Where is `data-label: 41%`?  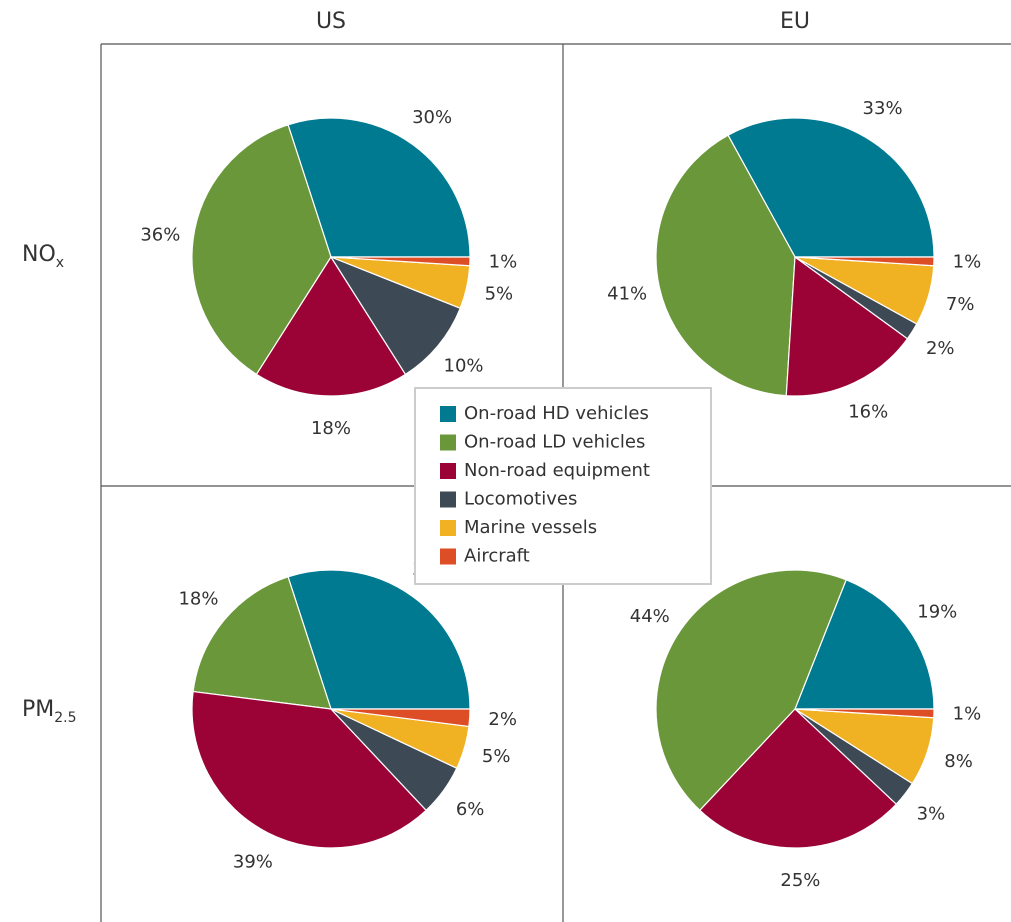
data-label: 41% is located at coordinates (627, 294).